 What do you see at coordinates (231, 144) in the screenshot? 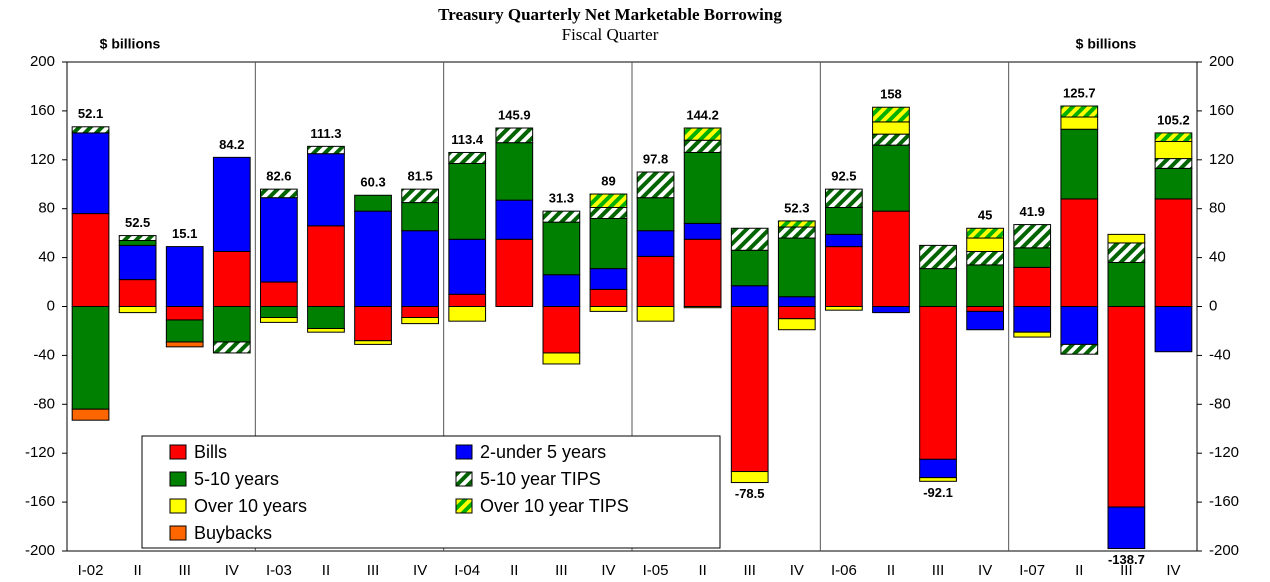
I see `total-label: 84.2` at bounding box center [231, 144].